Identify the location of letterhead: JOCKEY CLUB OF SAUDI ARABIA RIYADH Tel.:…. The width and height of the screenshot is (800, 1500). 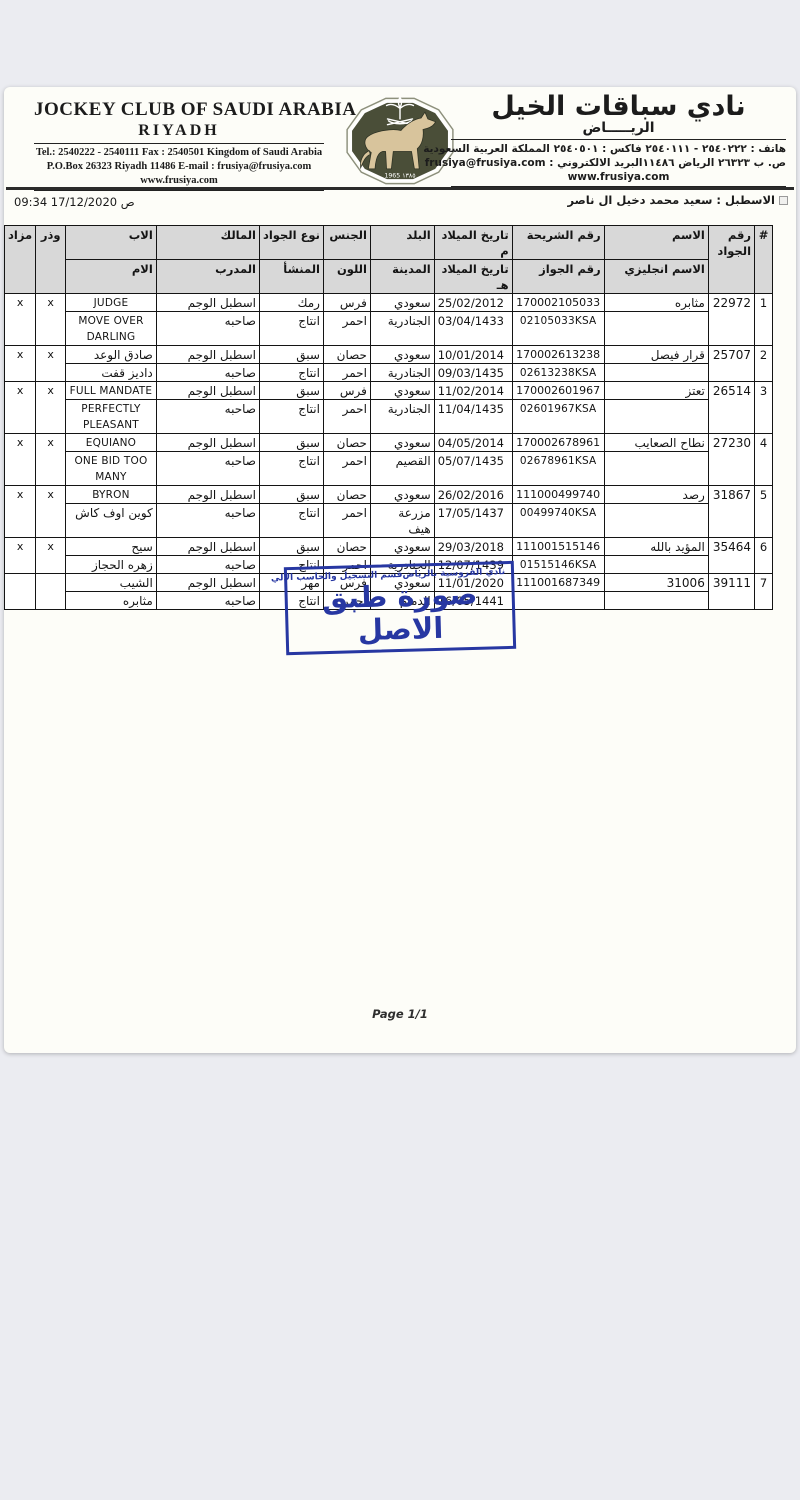
(400, 139).